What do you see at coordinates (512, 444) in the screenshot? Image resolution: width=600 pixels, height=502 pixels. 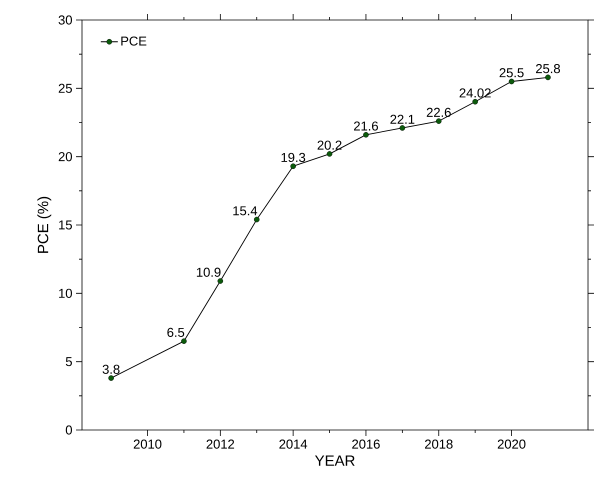 I see `x-tick-label: 2020` at bounding box center [512, 444].